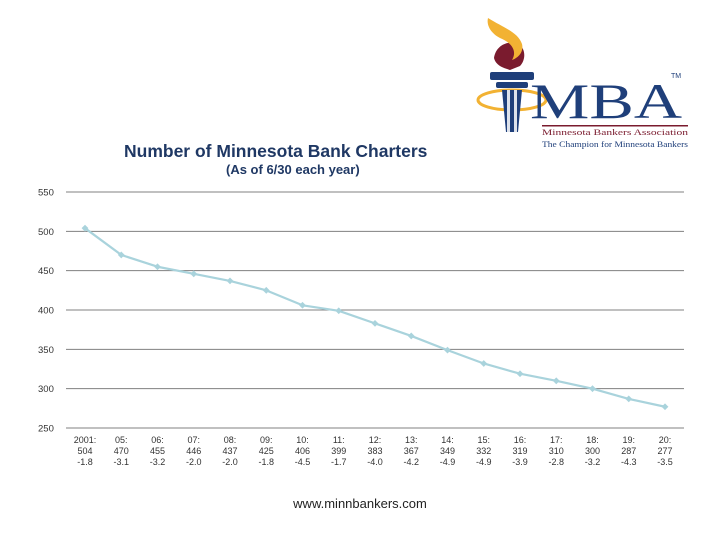 This screenshot has height=540, width=720. What do you see at coordinates (230, 451) in the screenshot?
I see `x-tick-label: 08: 437 -2.0` at bounding box center [230, 451].